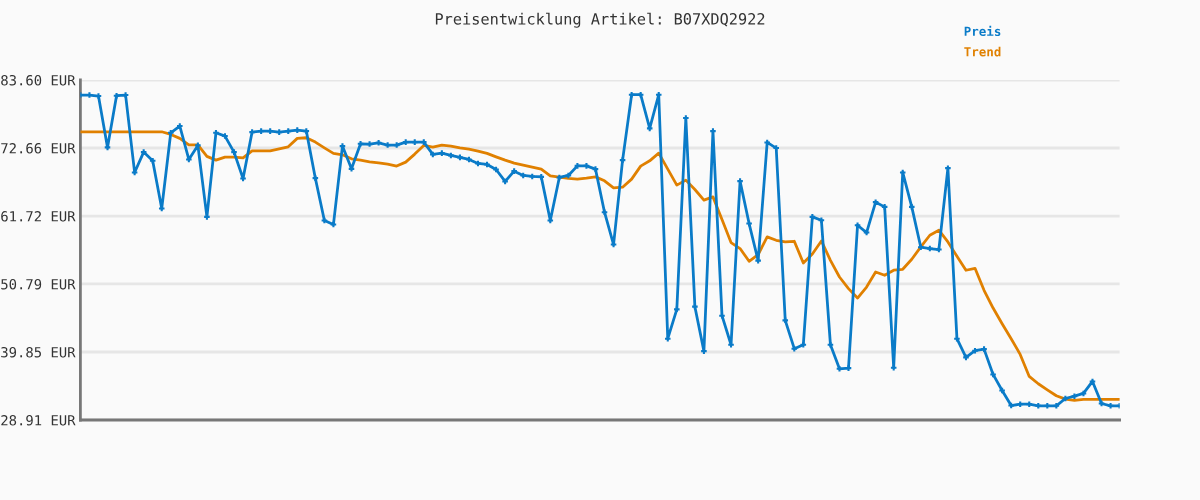 Image resolution: width=1200 pixels, height=500 pixels. I want to click on text: Trend, so click(982, 51).